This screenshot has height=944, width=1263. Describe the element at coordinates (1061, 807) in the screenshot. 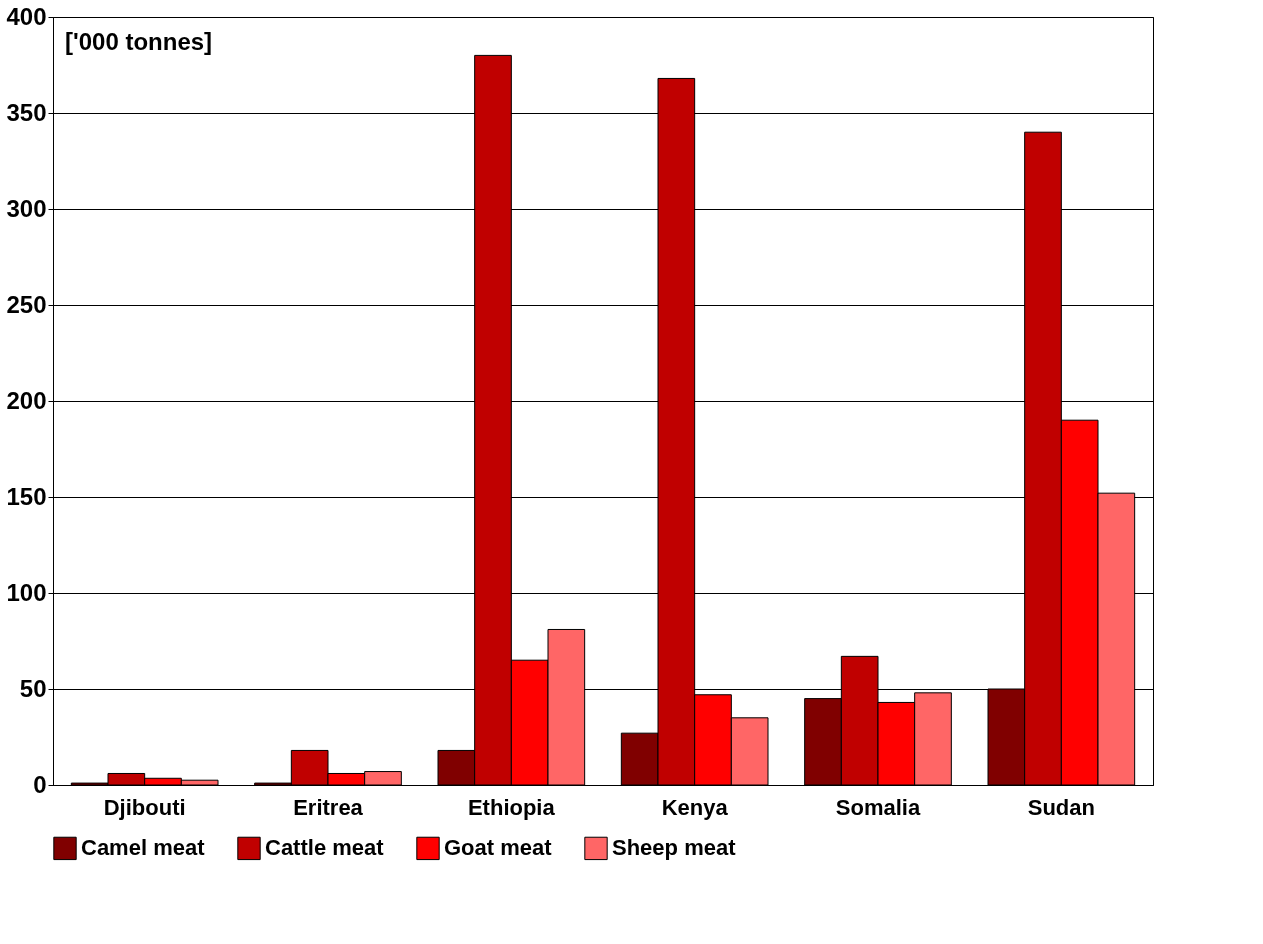

I see `x-tick-label: Sudan` at that location.